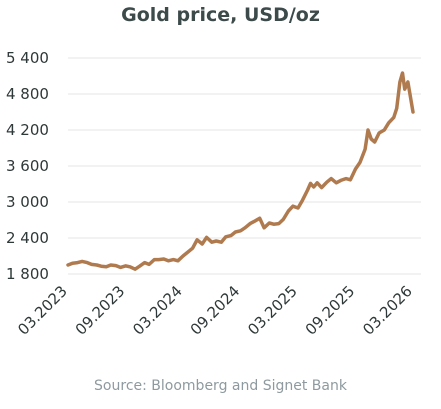 The image size is (441, 409). I want to click on y-tick-label: 3 000, so click(27, 202).